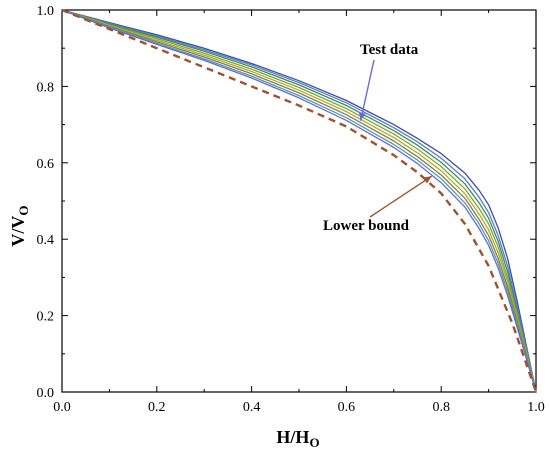 This screenshot has height=455, width=550. I want to click on annotation-label: Test data, so click(389, 50).